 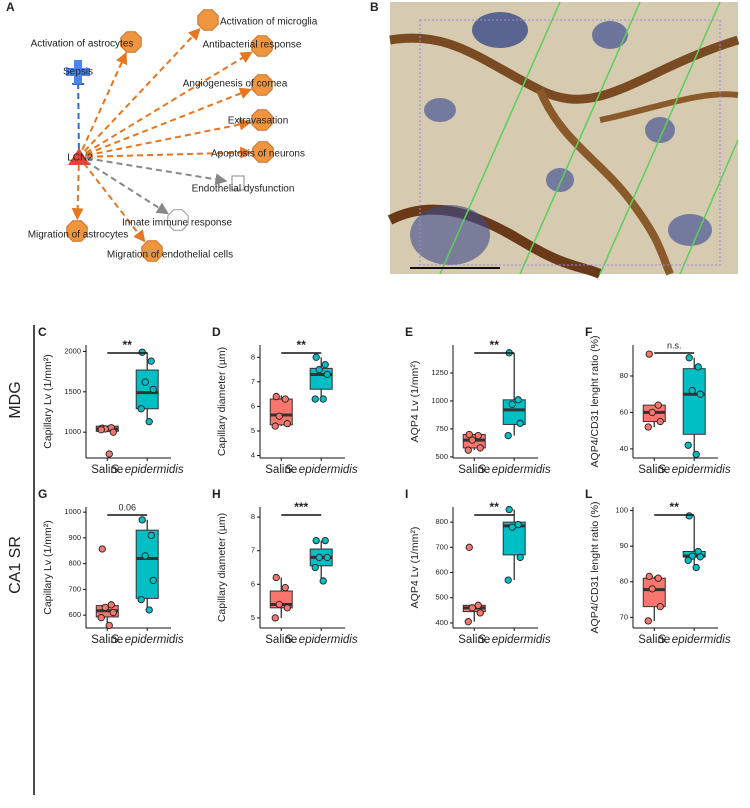 I want to click on node-label: Endothelial dysfunction, so click(x=243, y=189).